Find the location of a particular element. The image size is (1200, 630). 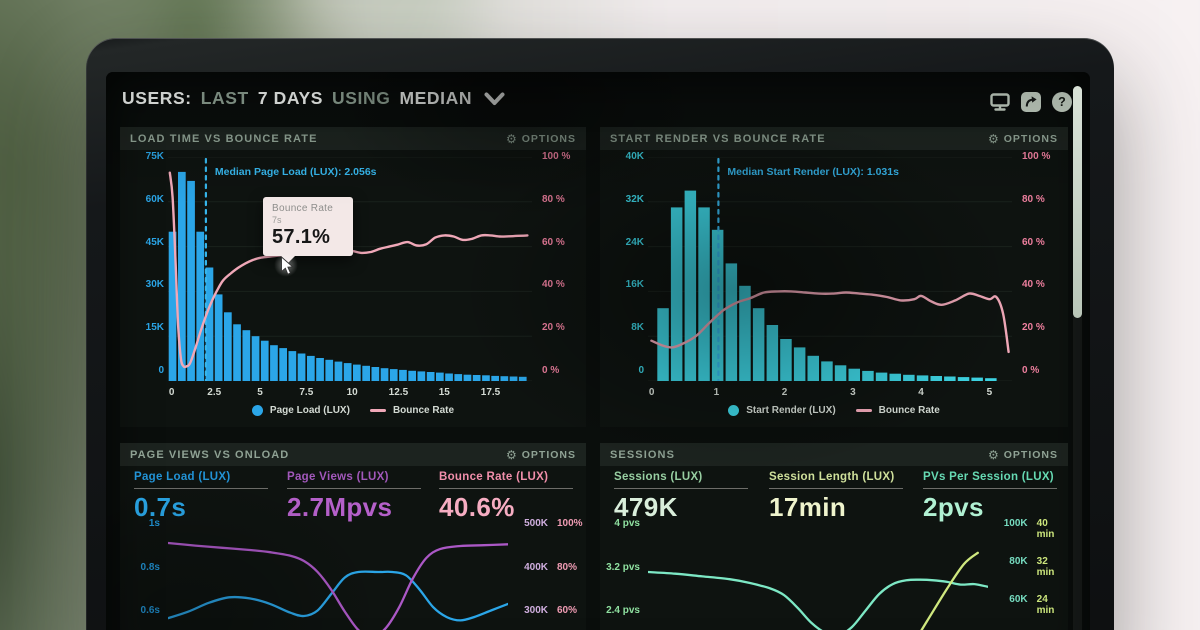

axis-tick: 16K is located at coordinates (634, 285).